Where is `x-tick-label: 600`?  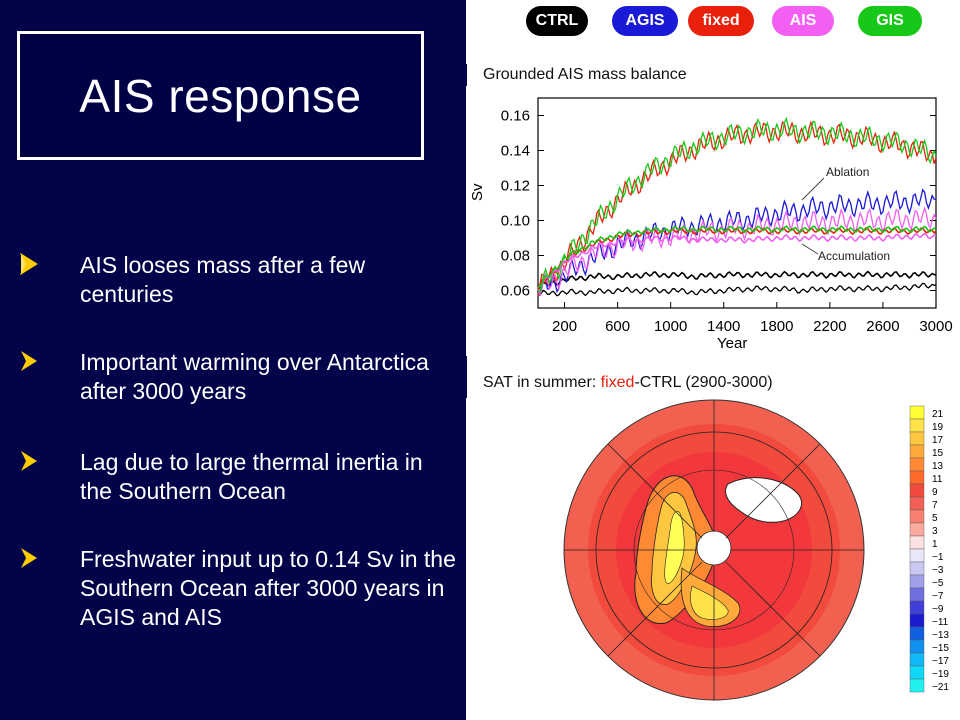
x-tick-label: 600 is located at coordinates (617, 326).